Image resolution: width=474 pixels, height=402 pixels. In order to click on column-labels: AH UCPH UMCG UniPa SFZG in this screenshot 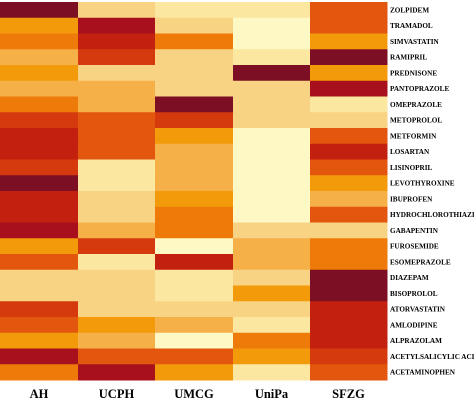, I will do `click(197, 394)`.